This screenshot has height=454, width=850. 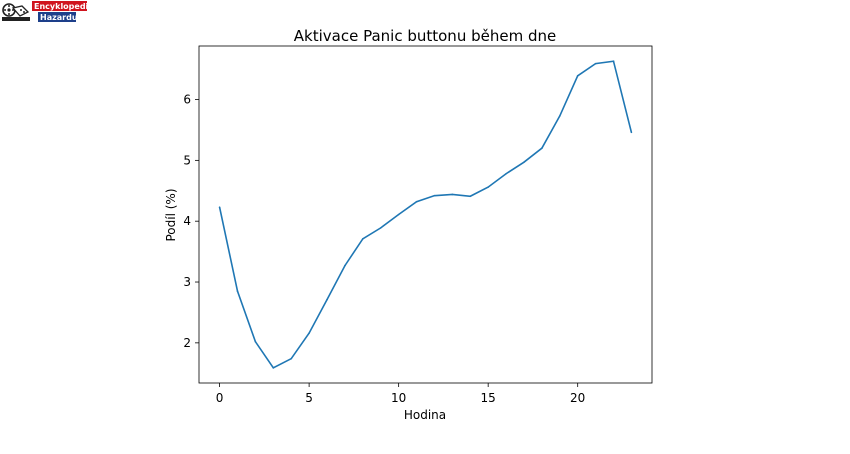 I want to click on y-tick-label: 5, so click(x=187, y=160).